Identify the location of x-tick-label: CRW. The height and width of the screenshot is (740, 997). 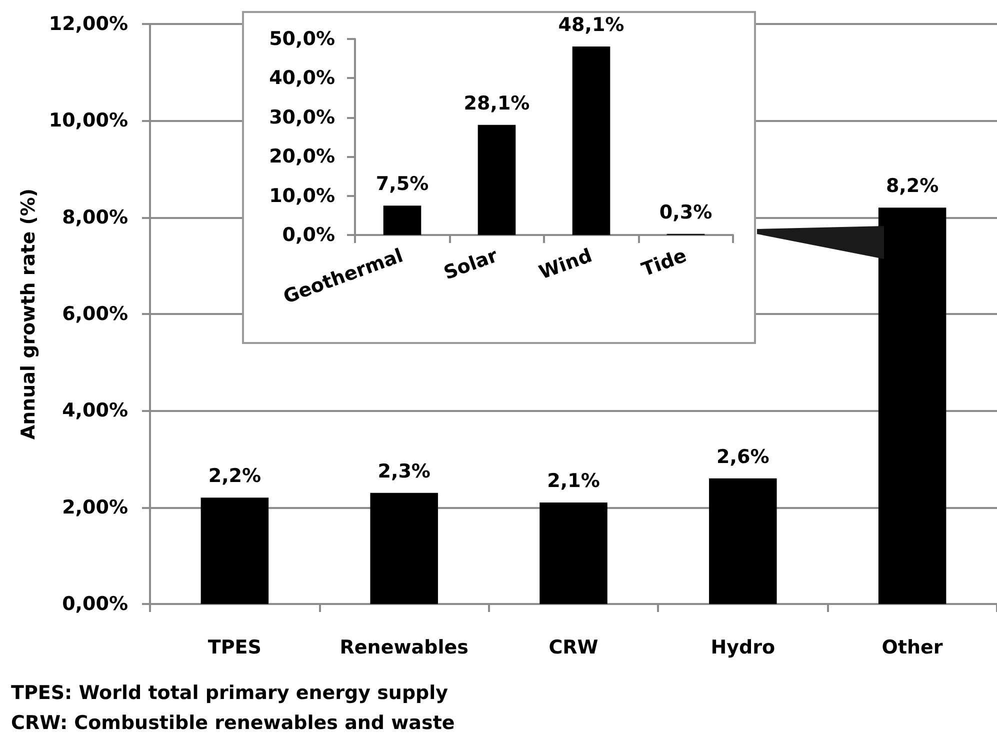
(573, 647).